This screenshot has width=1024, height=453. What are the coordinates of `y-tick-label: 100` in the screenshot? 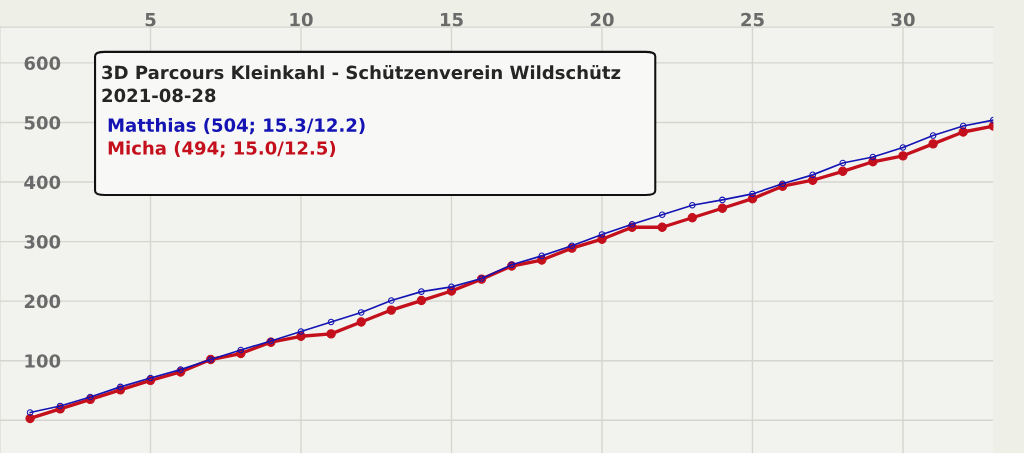 It's located at (43, 361).